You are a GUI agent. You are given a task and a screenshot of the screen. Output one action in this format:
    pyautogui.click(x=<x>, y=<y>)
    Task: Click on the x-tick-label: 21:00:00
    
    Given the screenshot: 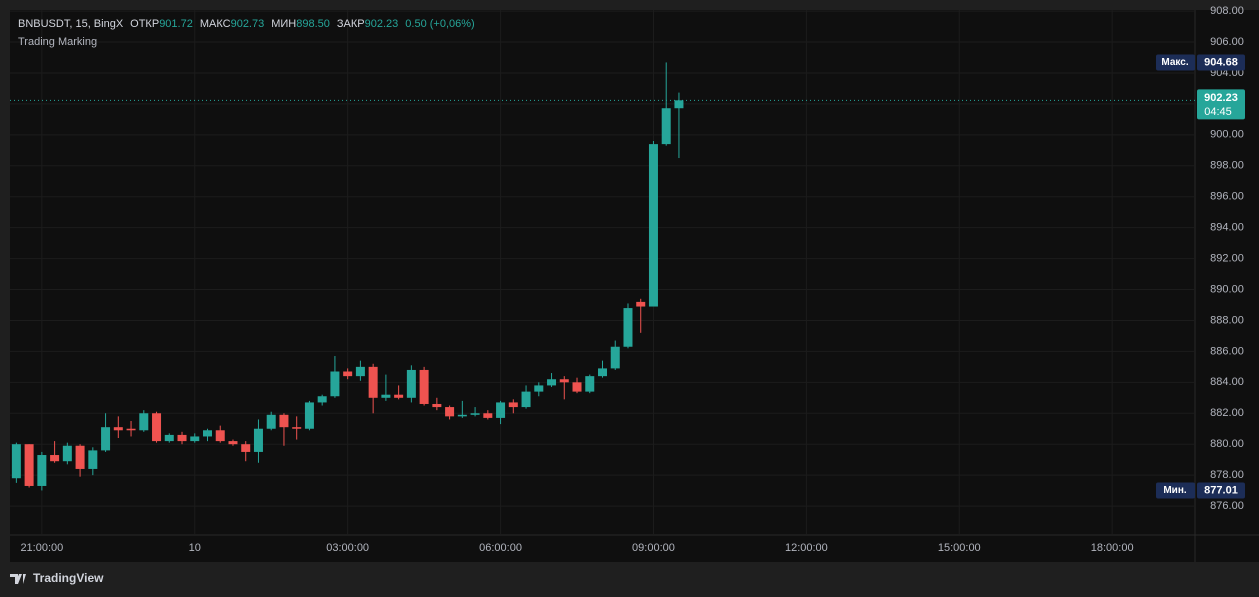 What is the action you would take?
    pyautogui.click(x=41, y=548)
    